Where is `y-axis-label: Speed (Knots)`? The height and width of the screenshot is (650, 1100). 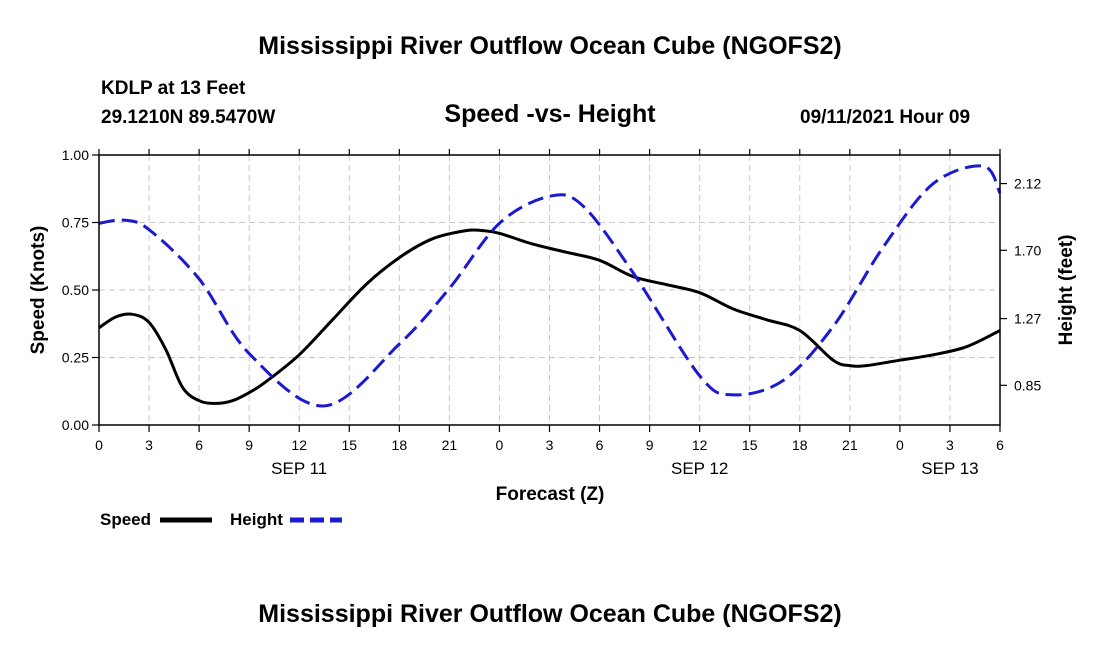 y-axis-label: Speed (Knots) is located at coordinates (38, 290).